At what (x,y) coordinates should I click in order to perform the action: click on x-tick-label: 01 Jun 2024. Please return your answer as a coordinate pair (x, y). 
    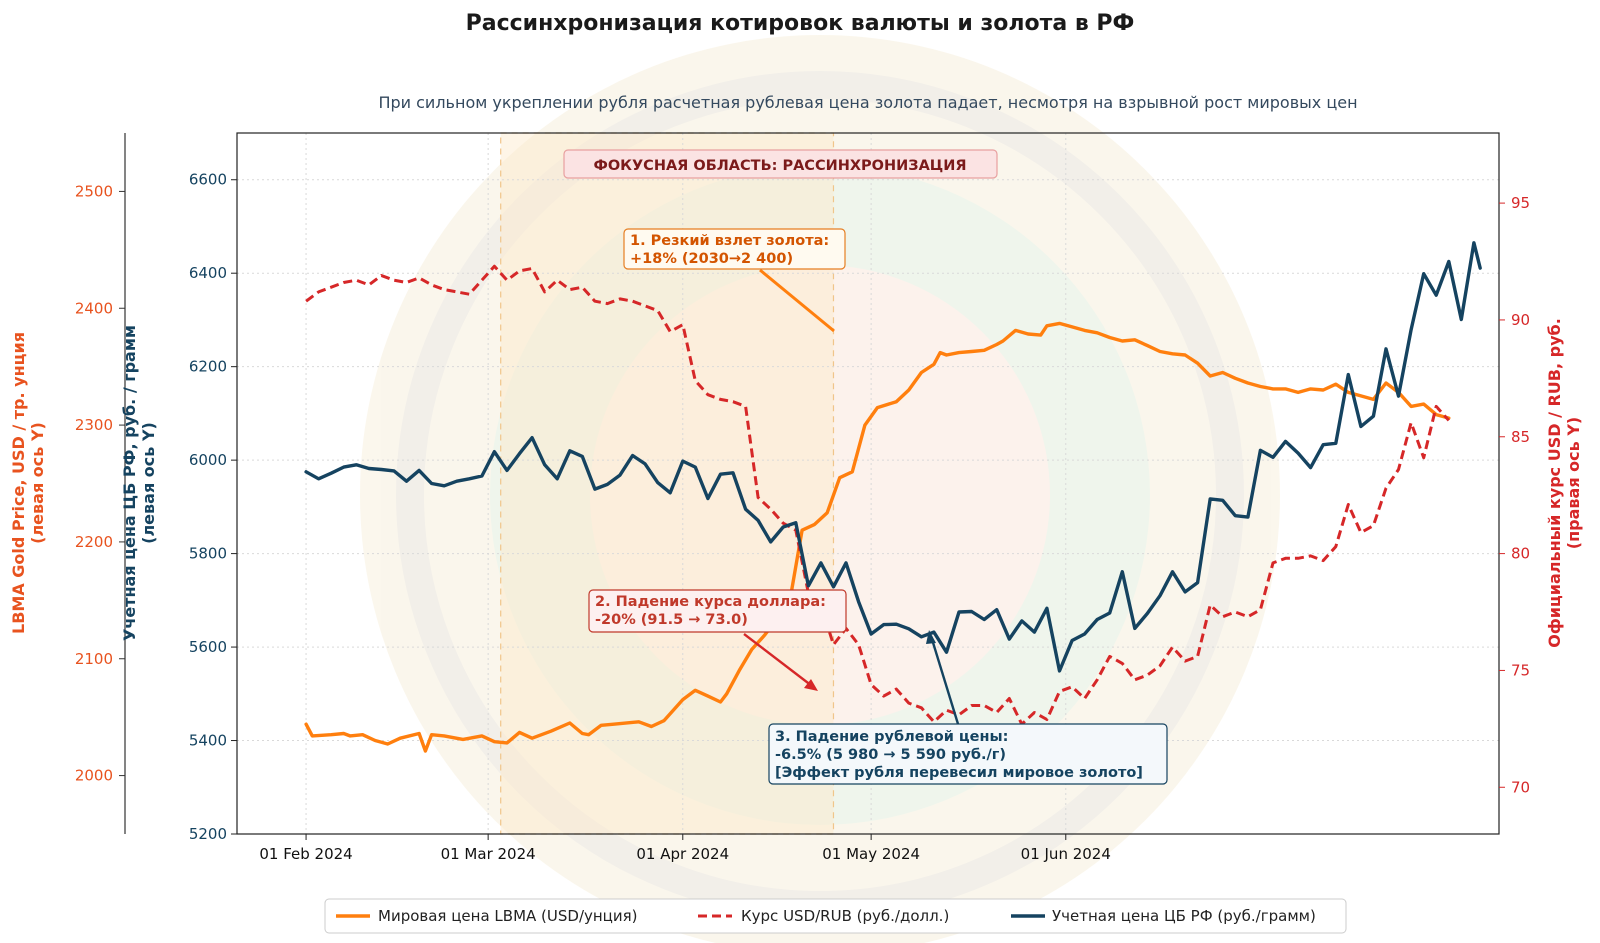
    Looking at the image, I should click on (1066, 854).